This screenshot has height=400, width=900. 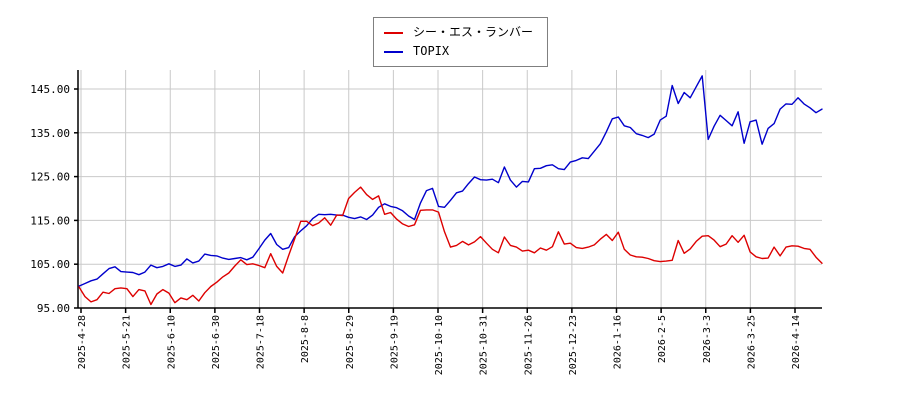 I want to click on x-tick-label: 2025-8-8, so click(x=305, y=339).